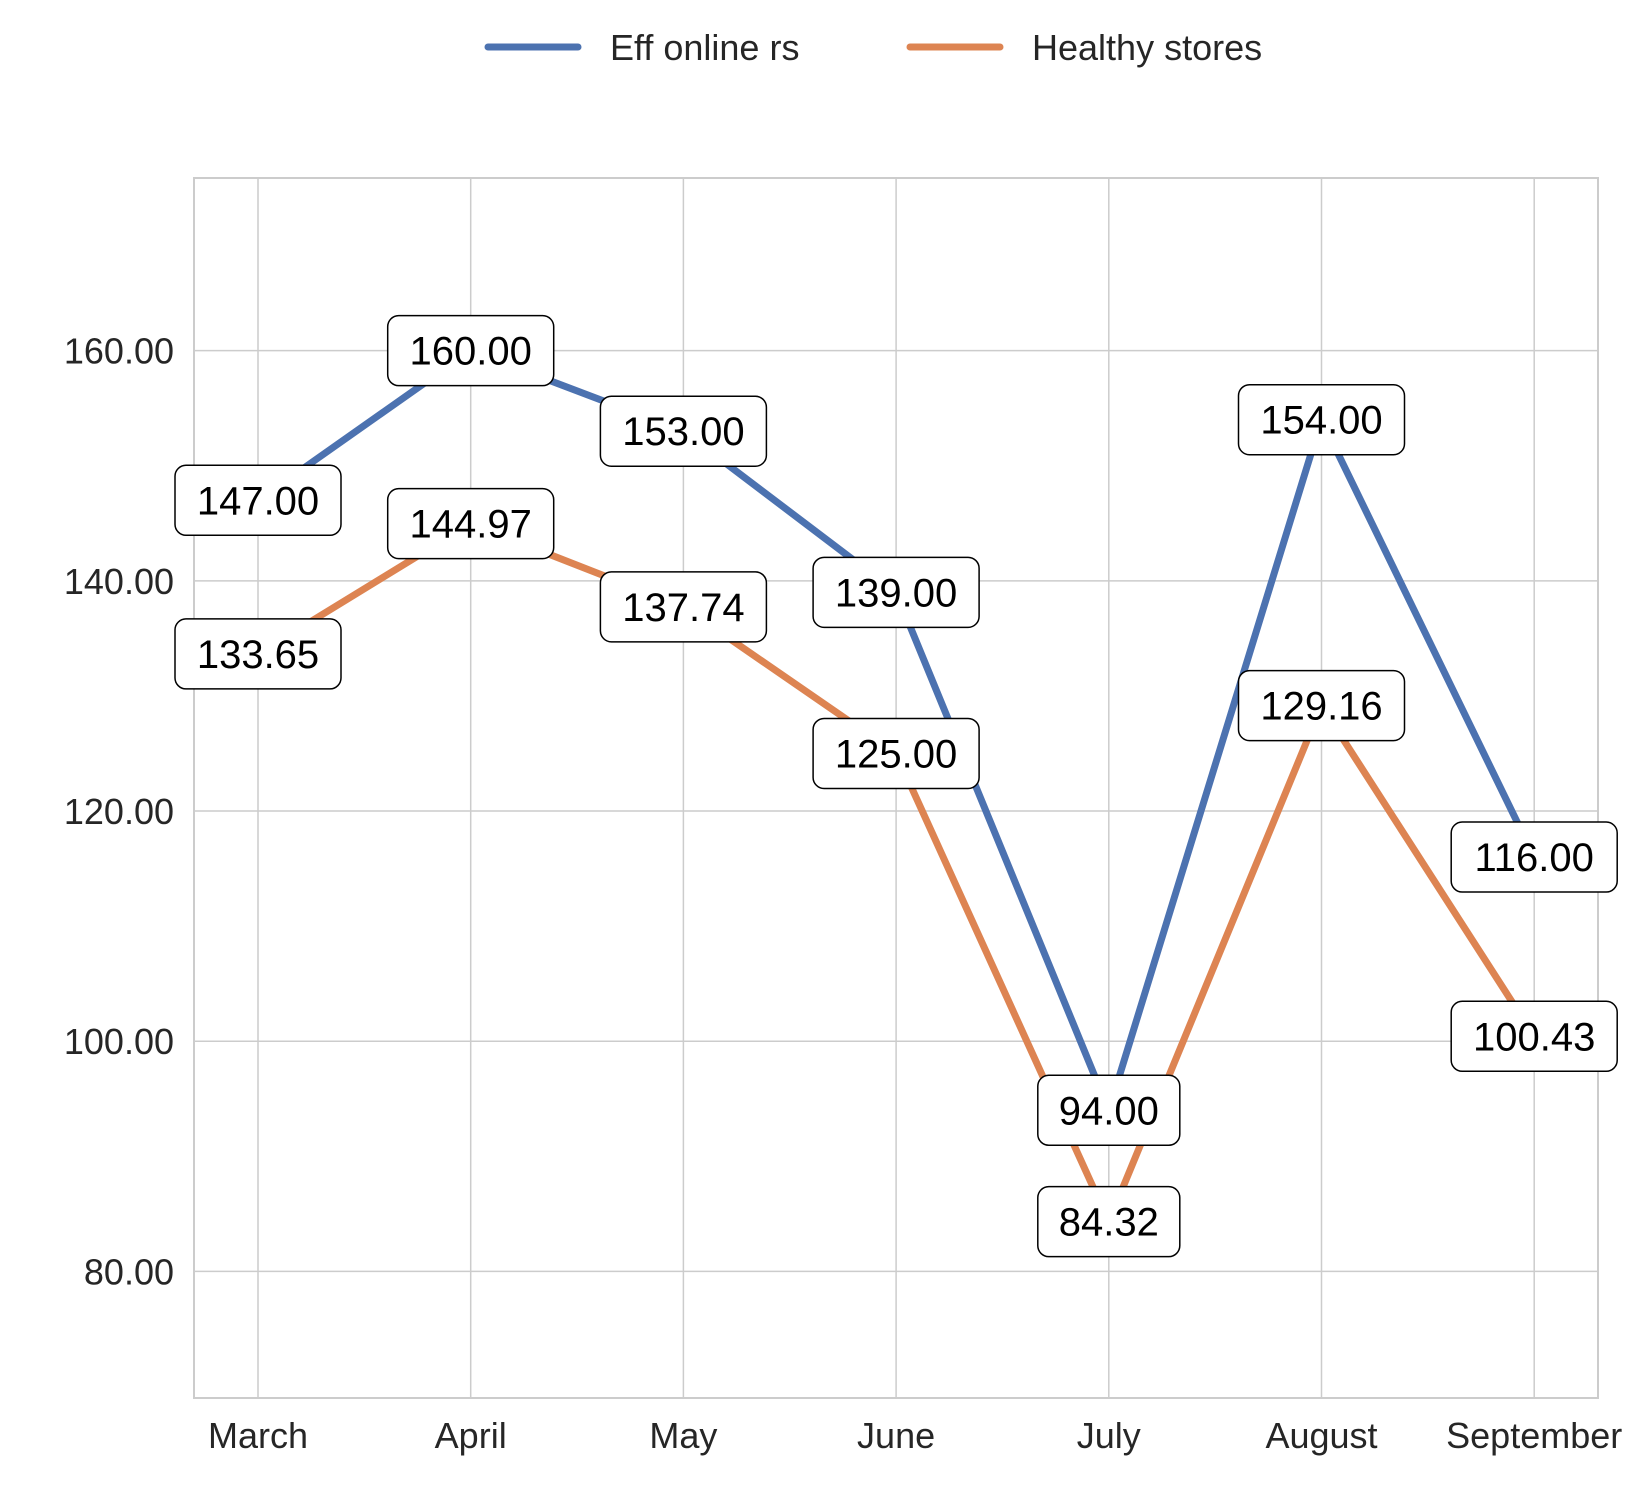 Image resolution: width=1641 pixels, height=1493 pixels. I want to click on data-label: 137.74, so click(683, 607).